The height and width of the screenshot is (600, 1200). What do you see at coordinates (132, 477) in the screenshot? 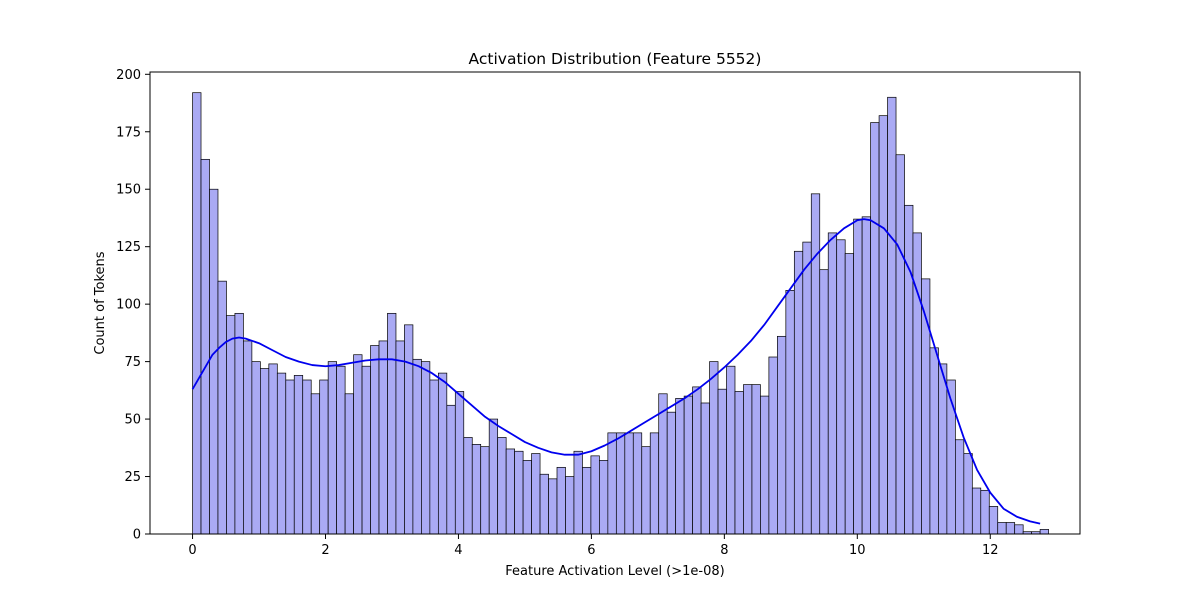
I see `y-tick-label: 25` at bounding box center [132, 477].